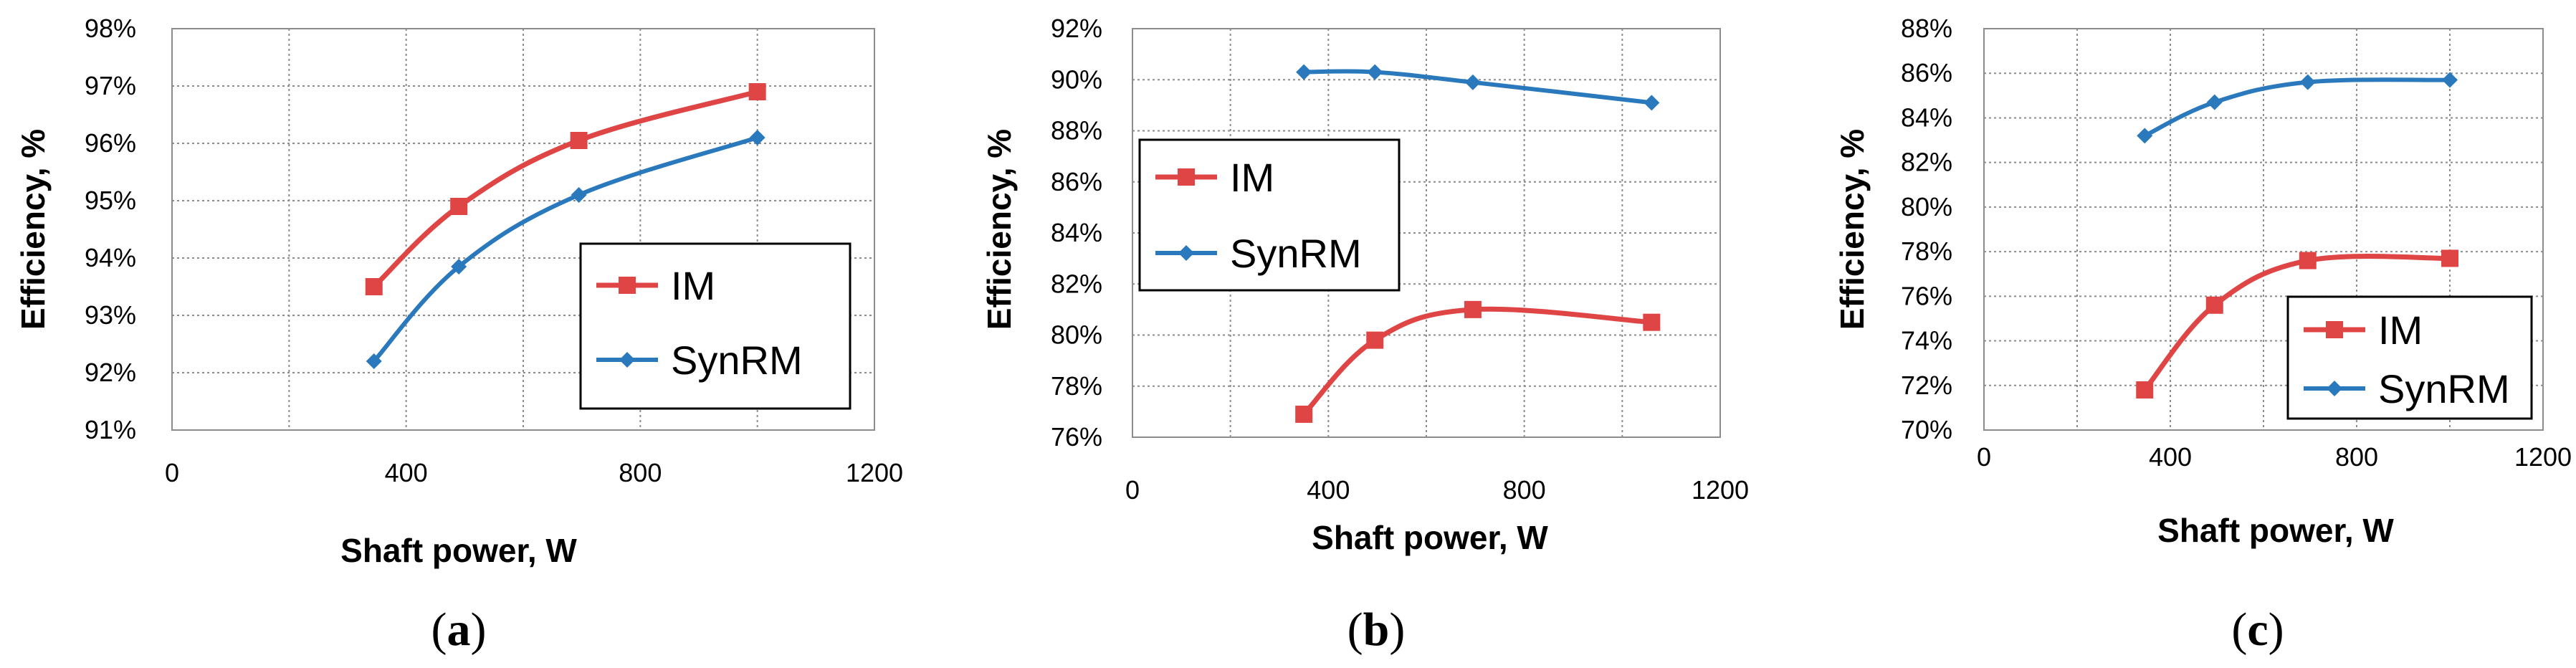  Describe the element at coordinates (110, 257) in the screenshot. I see `y-tick-label: 94%` at that location.